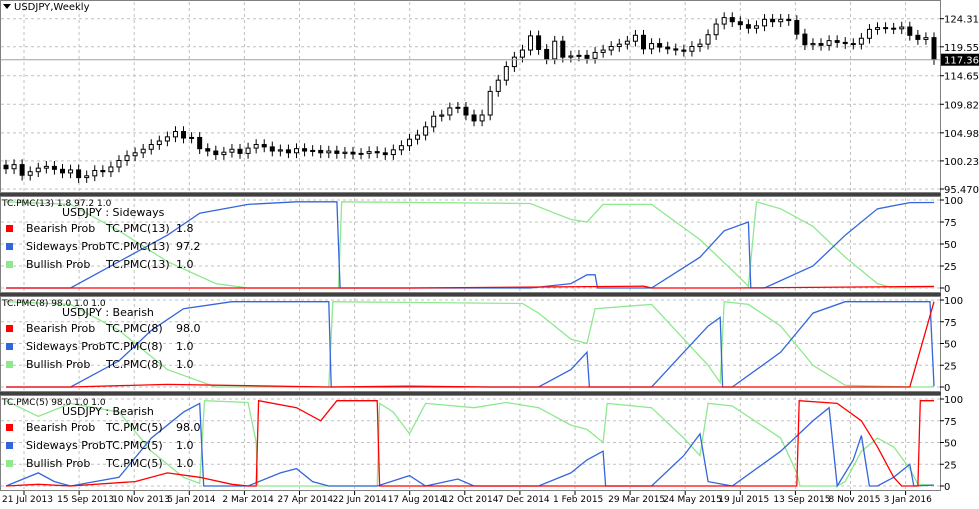  Describe the element at coordinates (66, 445) in the screenshot. I see `indicator-pmc5-legend-label: Sideways Prob` at that location.